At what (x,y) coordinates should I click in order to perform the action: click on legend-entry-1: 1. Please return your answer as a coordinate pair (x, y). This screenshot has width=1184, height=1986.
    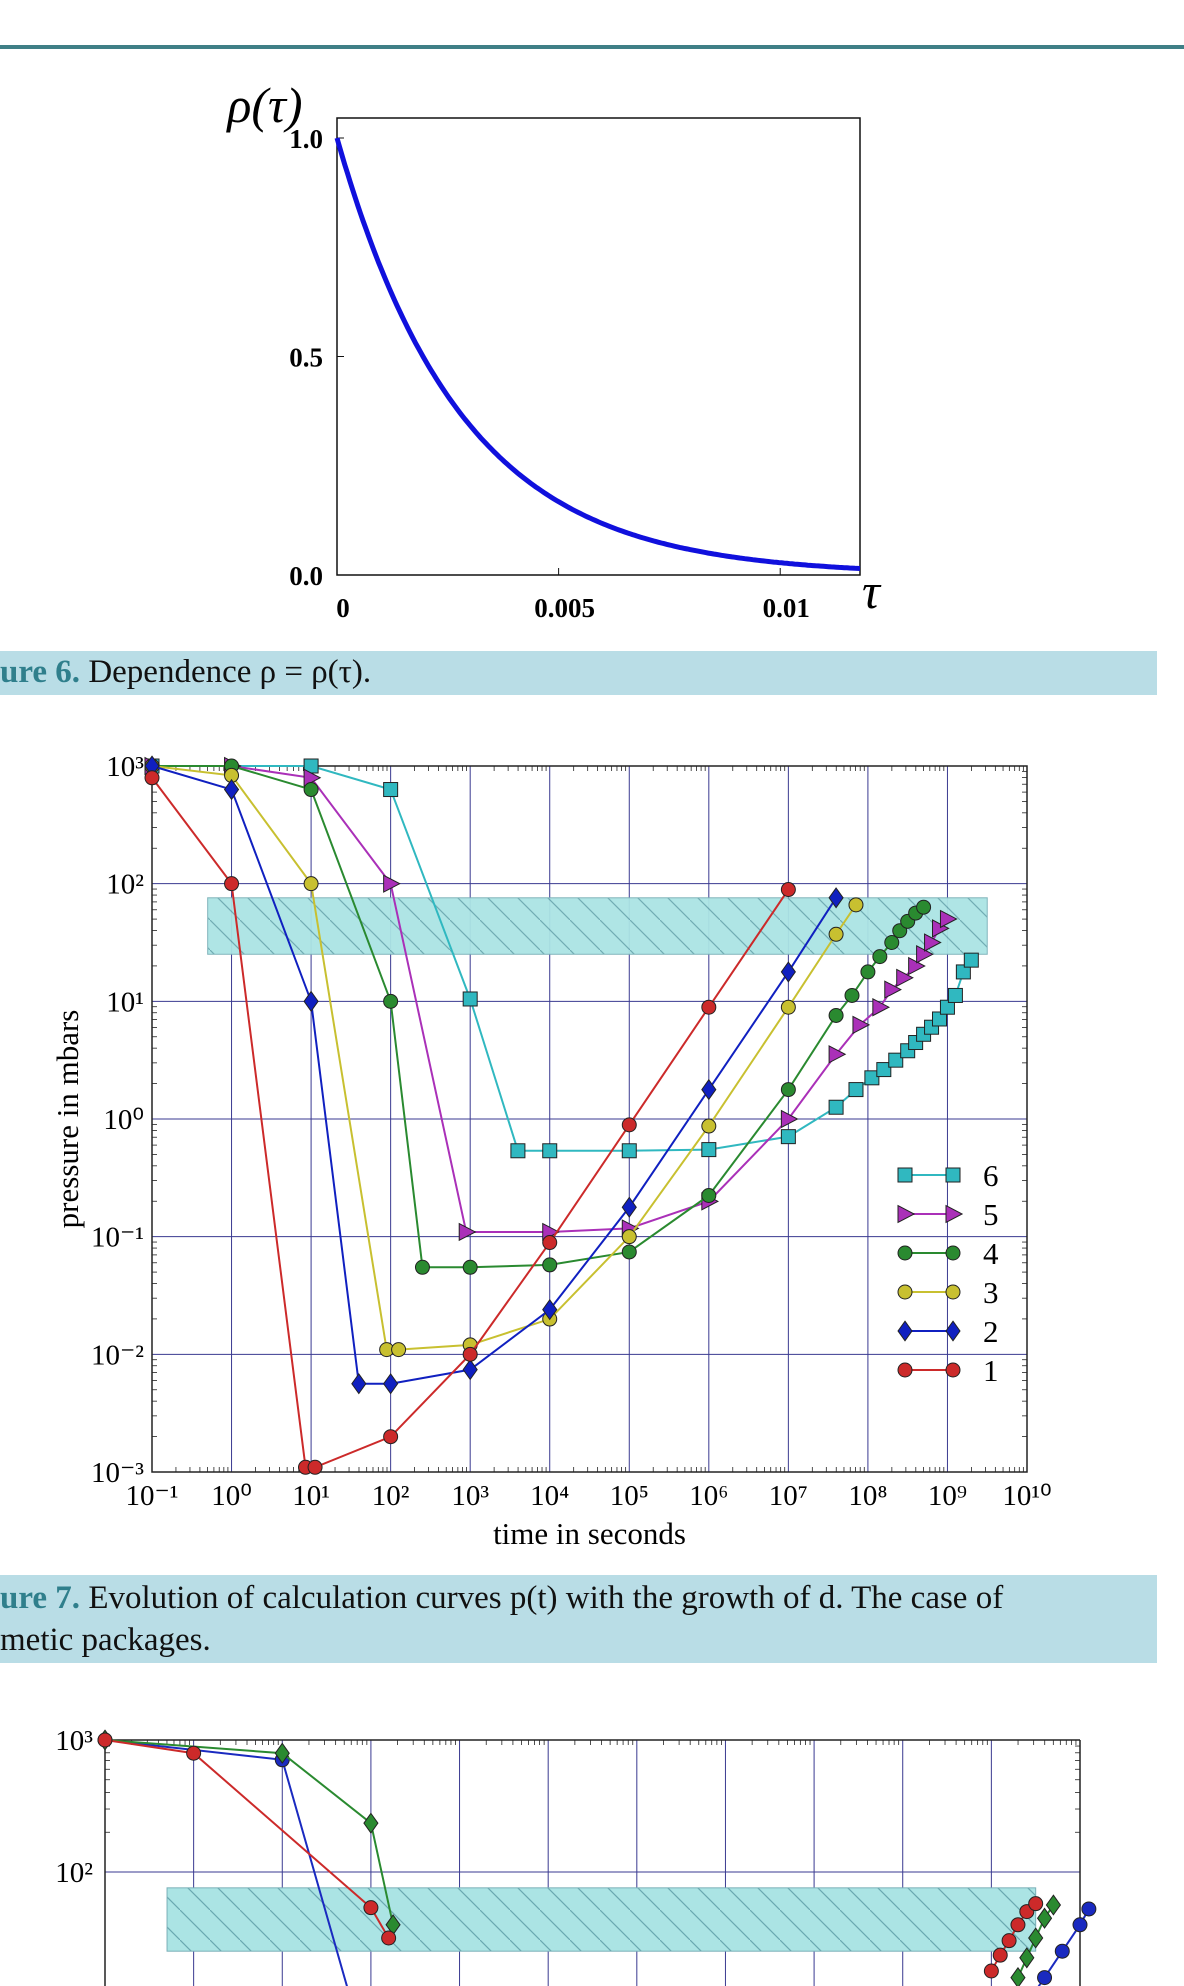
    Looking at the image, I should click on (948, 1370).